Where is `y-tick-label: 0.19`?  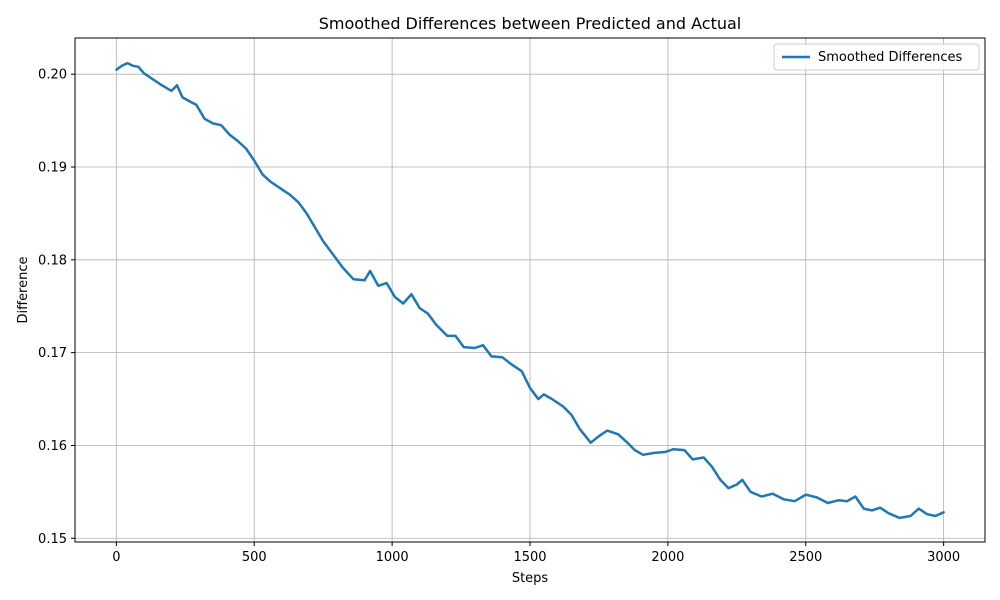
y-tick-label: 0.19 is located at coordinates (52, 168).